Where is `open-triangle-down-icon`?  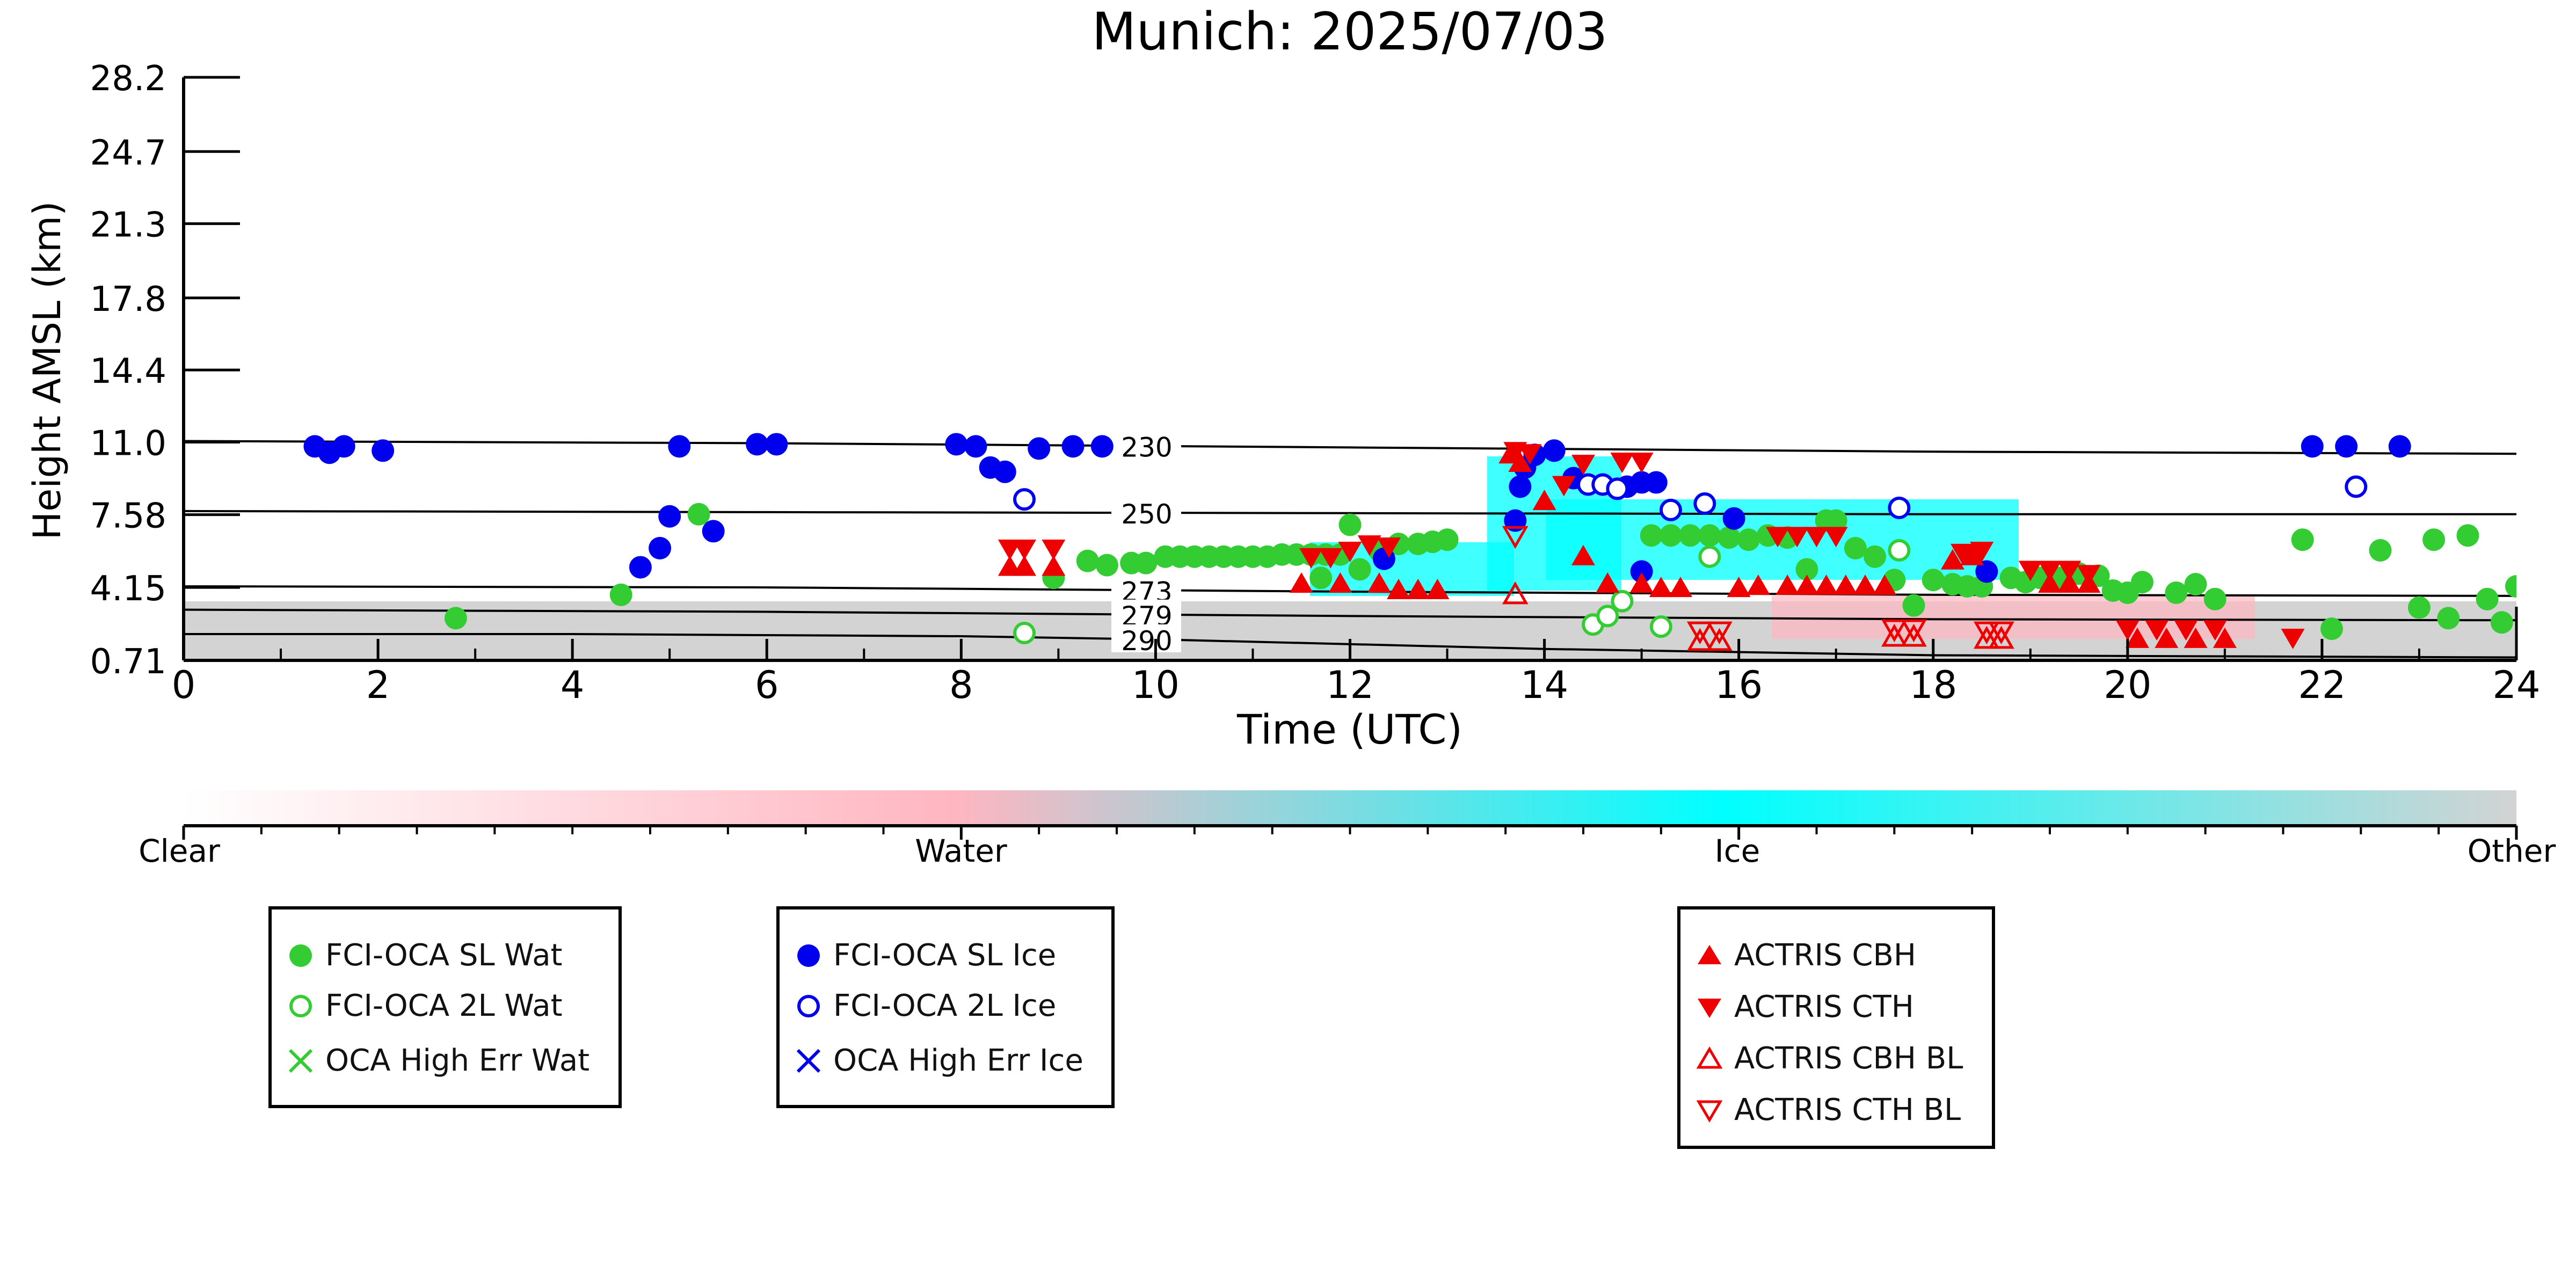
open-triangle-down-icon is located at coordinates (1709, 1111).